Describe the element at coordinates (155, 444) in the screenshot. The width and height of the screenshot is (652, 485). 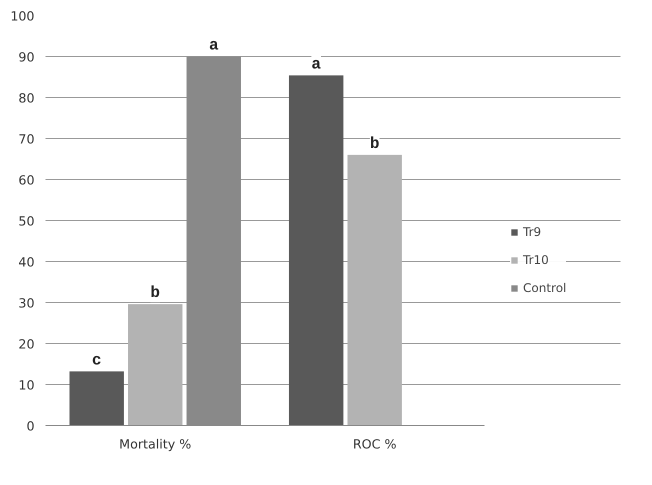
I see `x-tick-label: Mortality %` at that location.